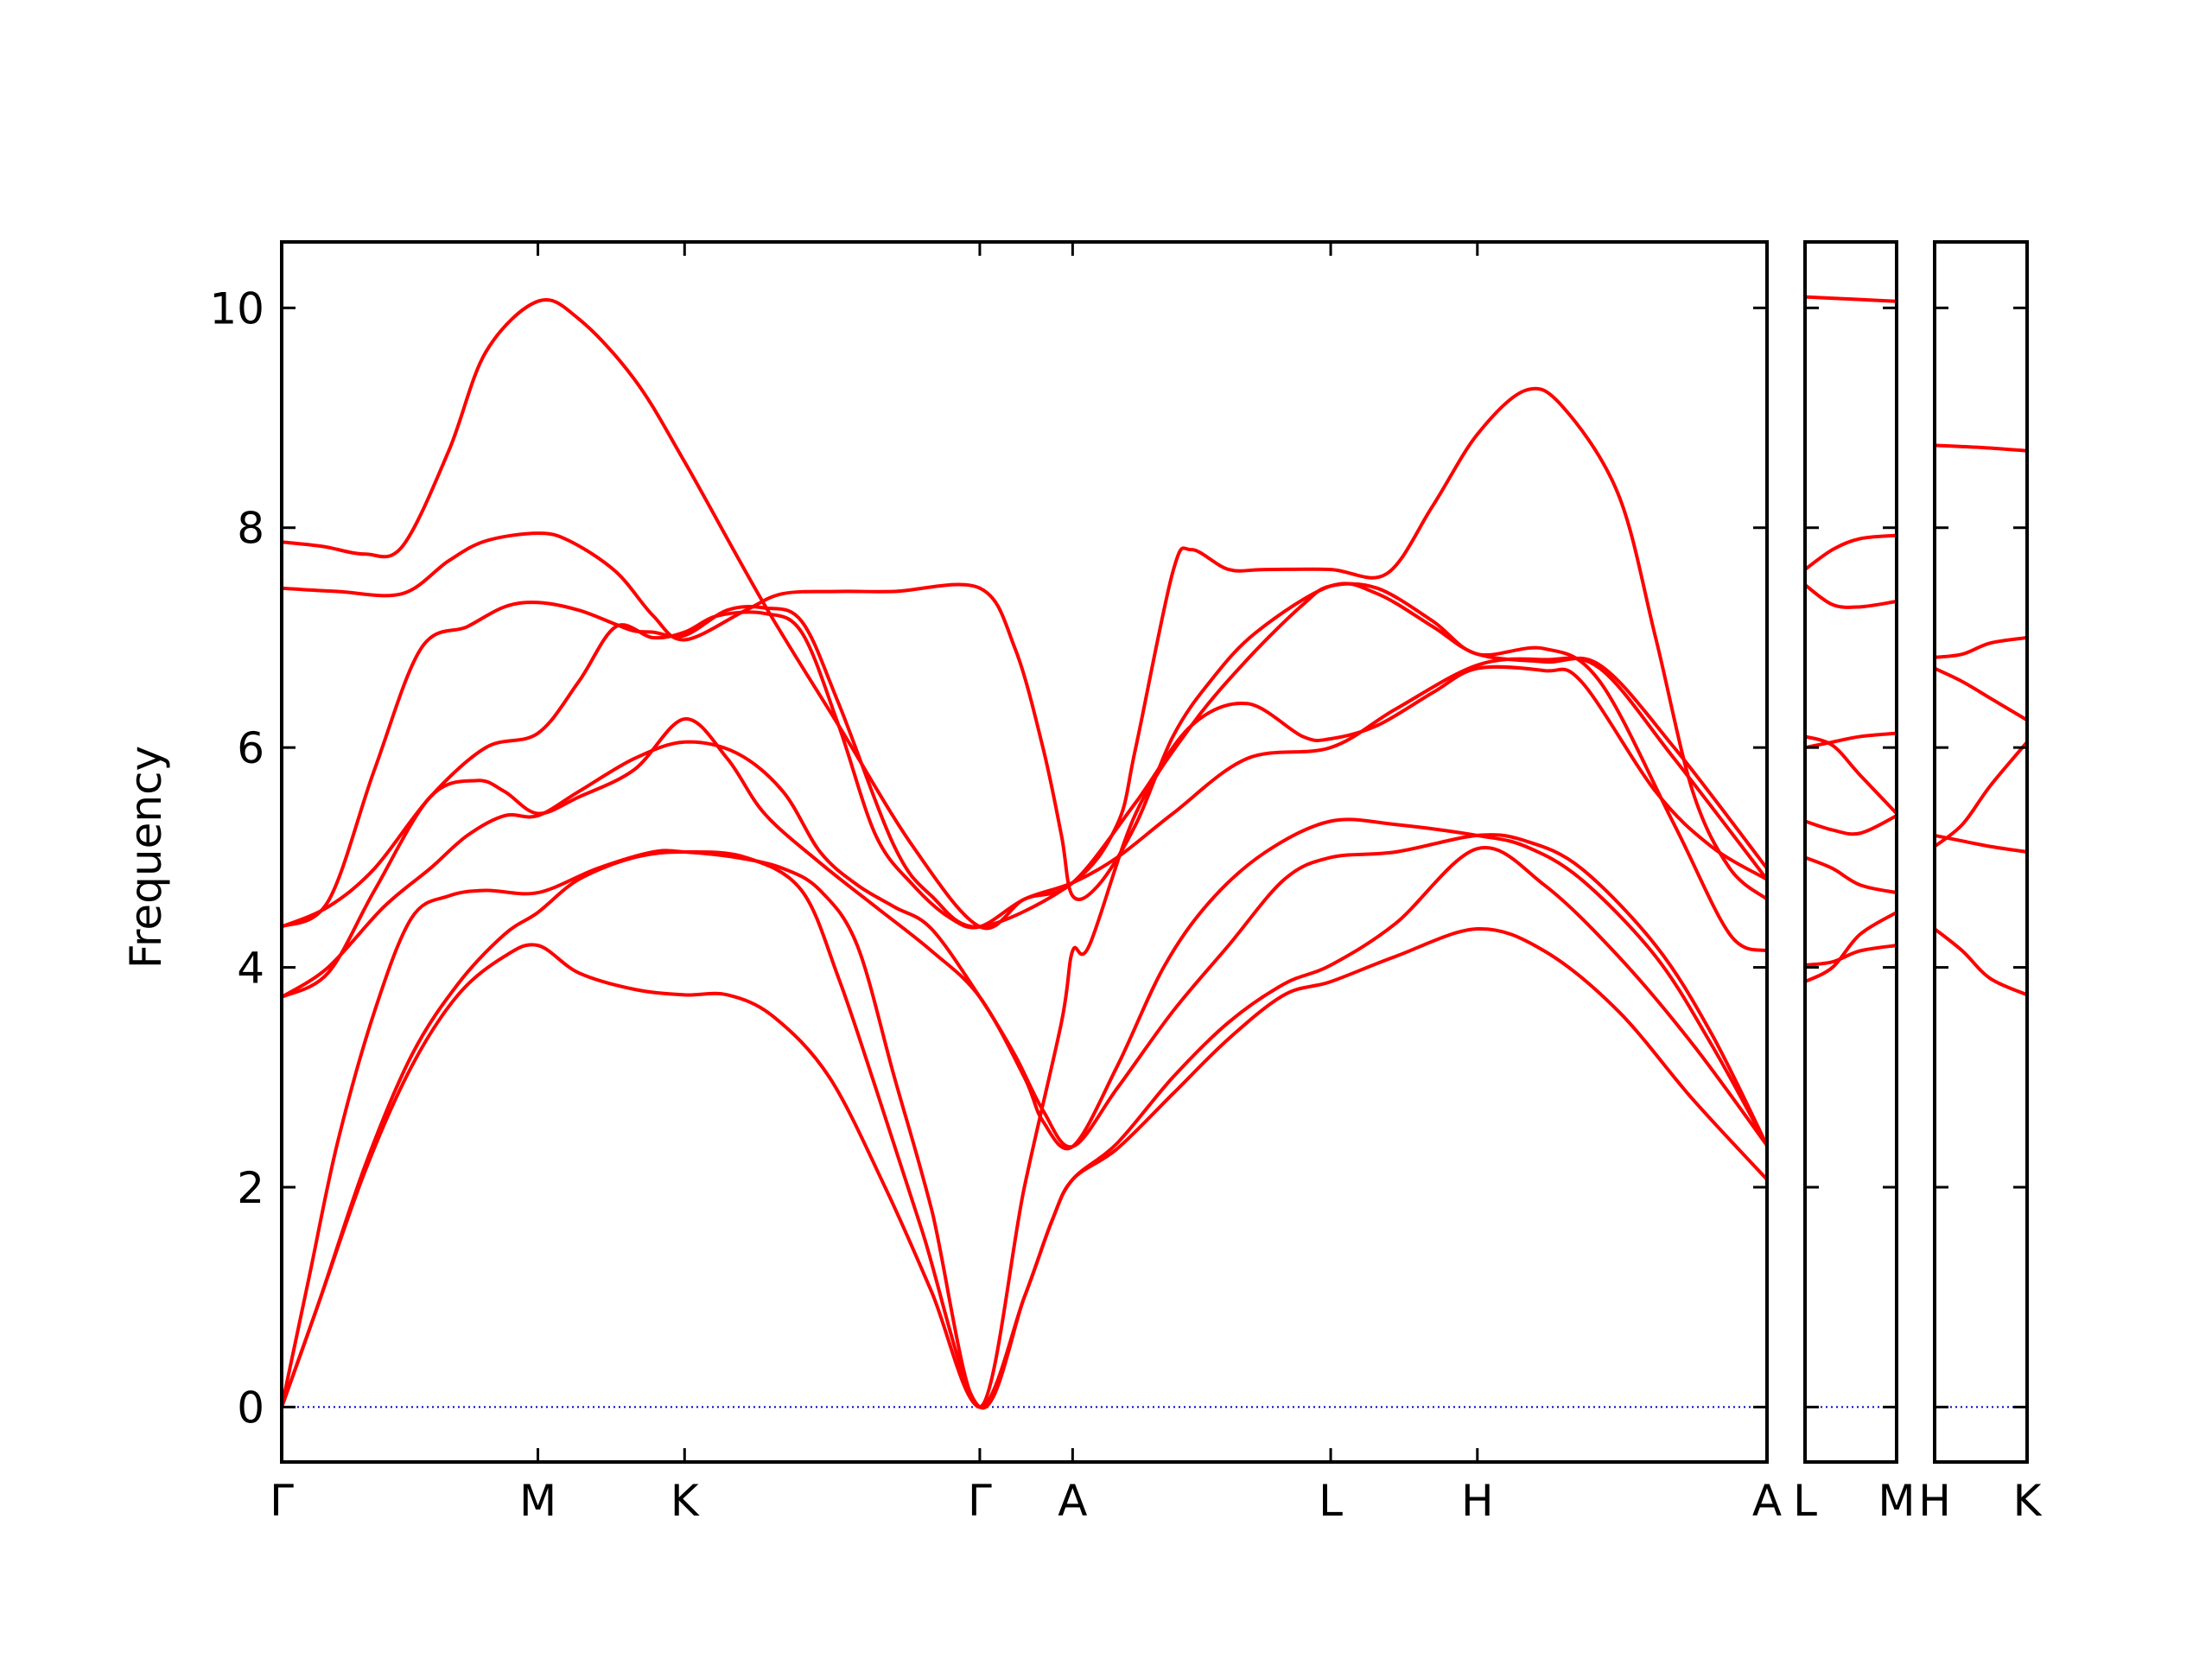 The image size is (2212, 1659). Describe the element at coordinates (236, 858) in the screenshot. I see `y-tick-labels: 0 2 4 6 8 10` at that location.